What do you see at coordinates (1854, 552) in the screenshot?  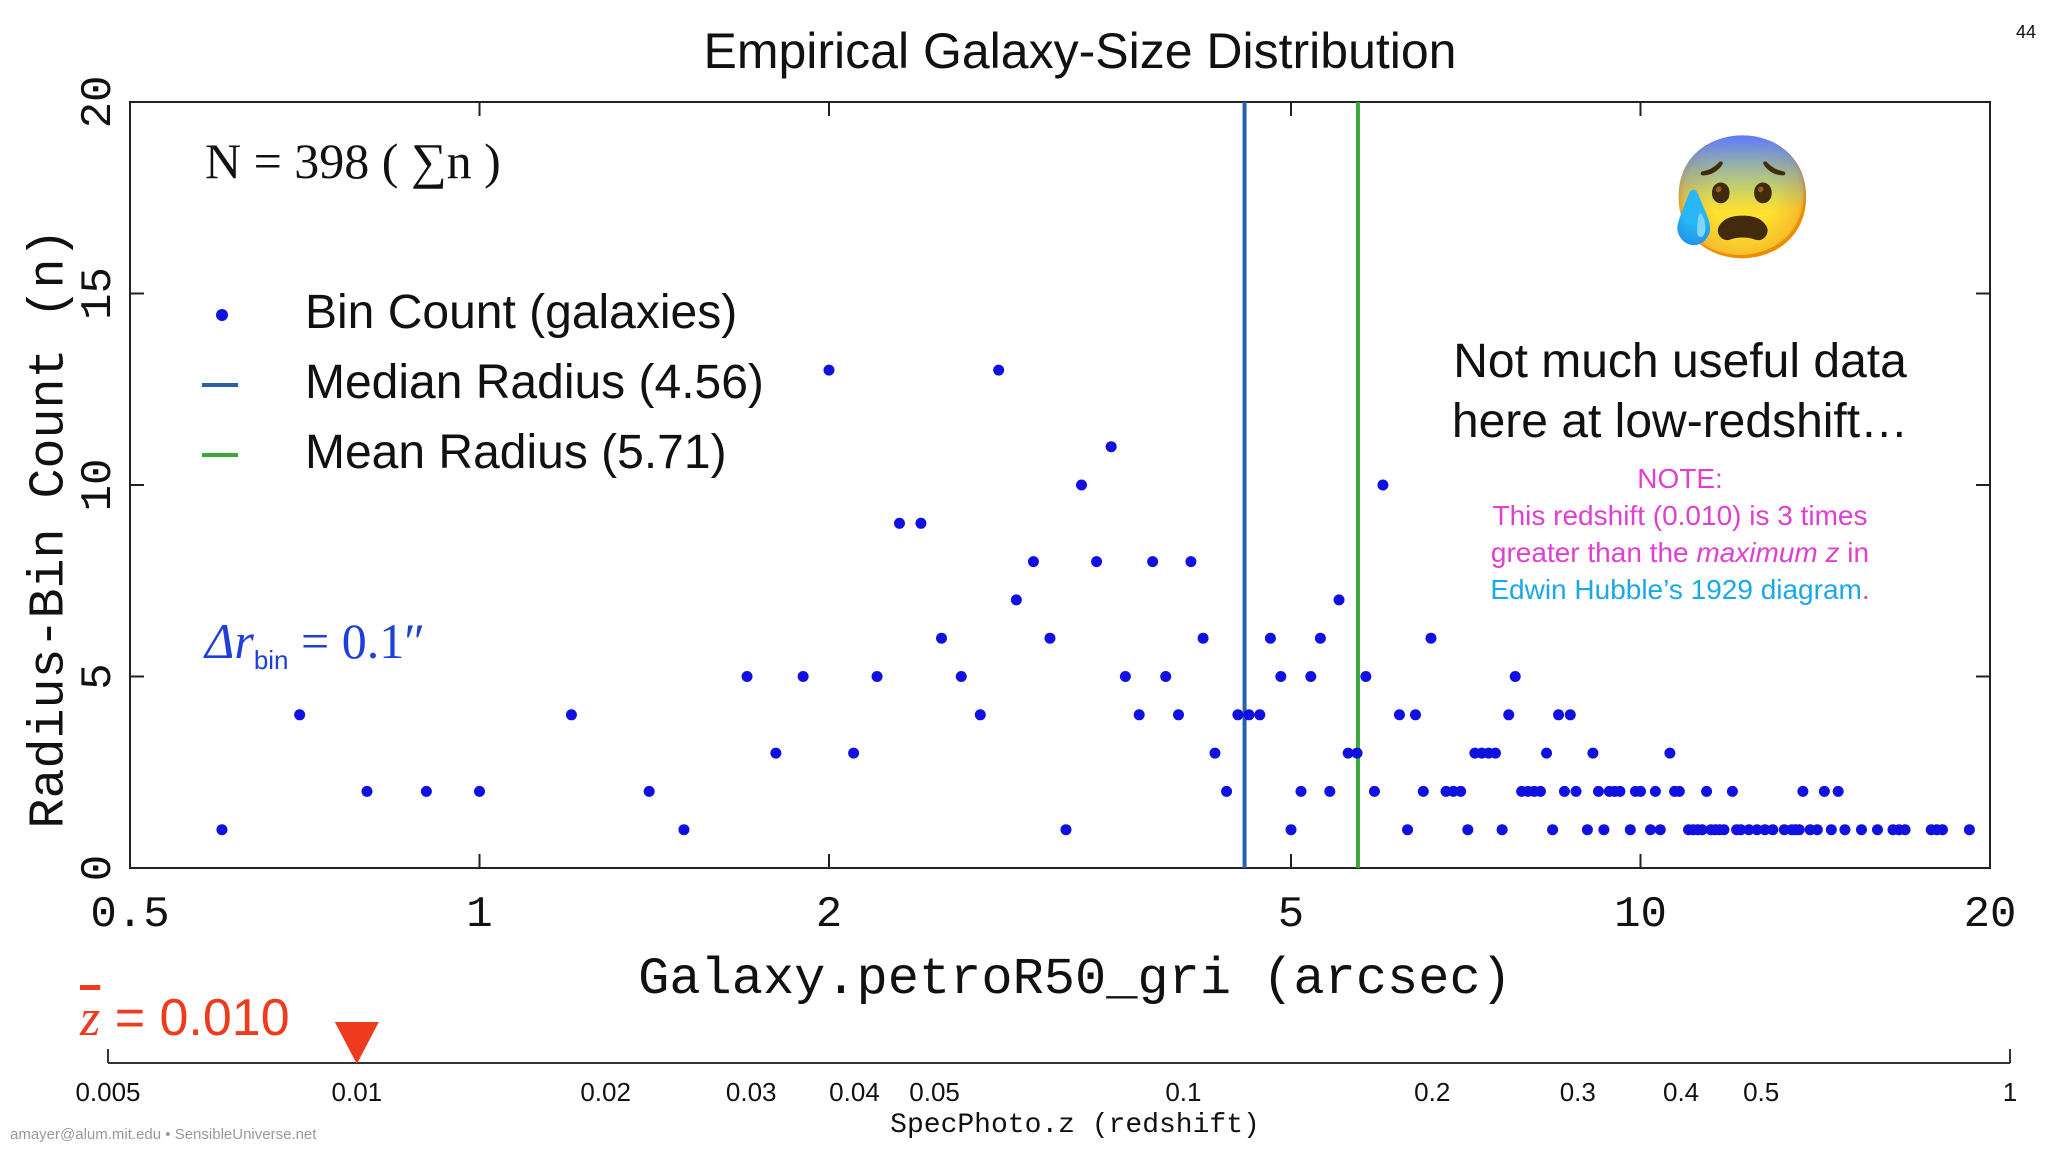 I see `note-line2-b: in` at bounding box center [1854, 552].